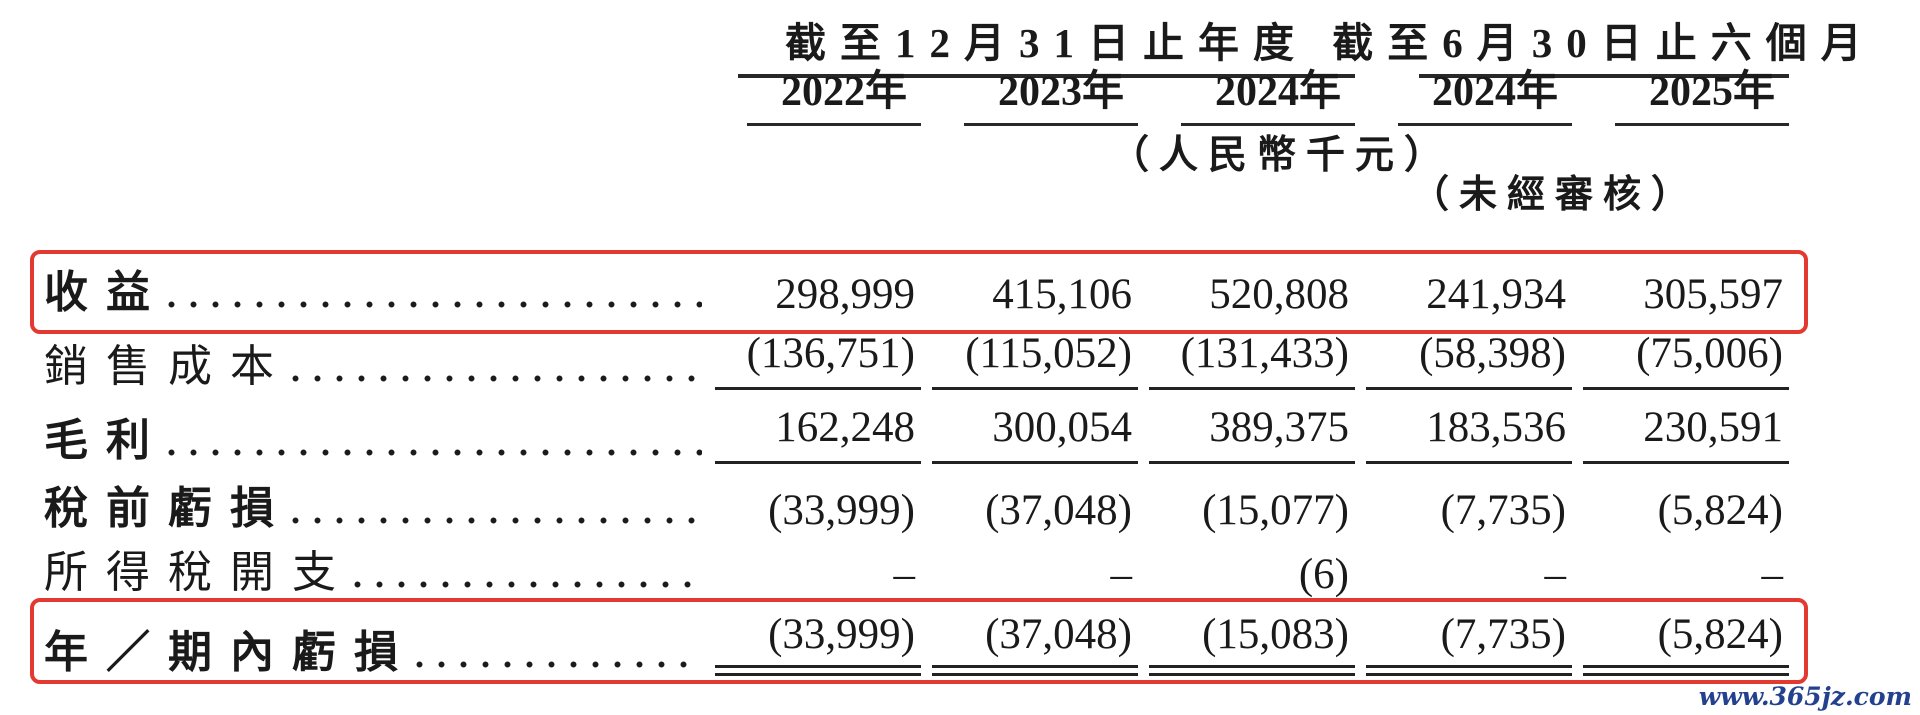 The image size is (1920, 715). Describe the element at coordinates (1246, 441) in the screenshot. I see `value-cell: 389,375` at that location.